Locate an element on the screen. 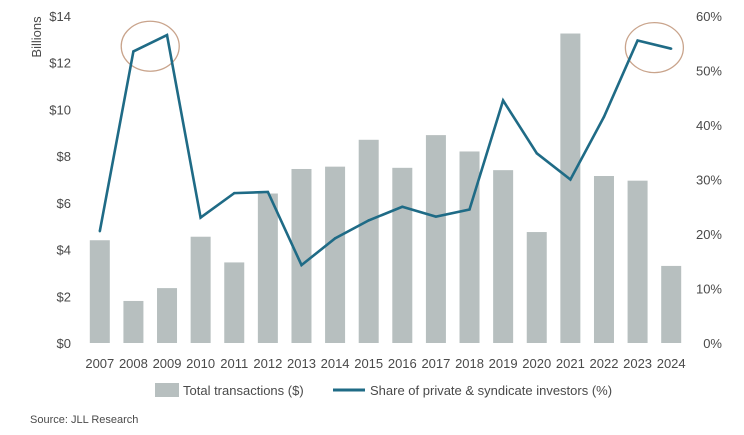 This screenshot has height=435, width=744. y-tick-1: $2 is located at coordinates (64, 296).